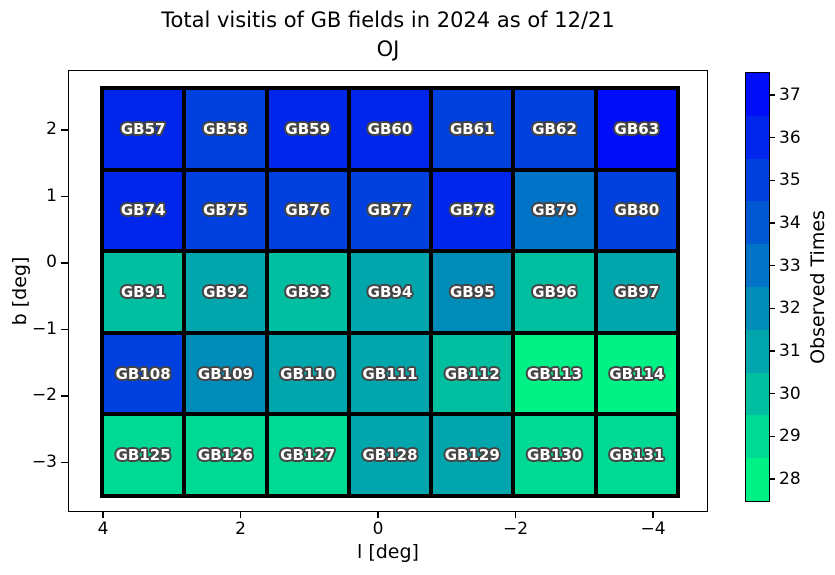 The width and height of the screenshot is (835, 575). Describe the element at coordinates (790, 94) in the screenshot. I see `colorbar-tick-label: 37` at that location.